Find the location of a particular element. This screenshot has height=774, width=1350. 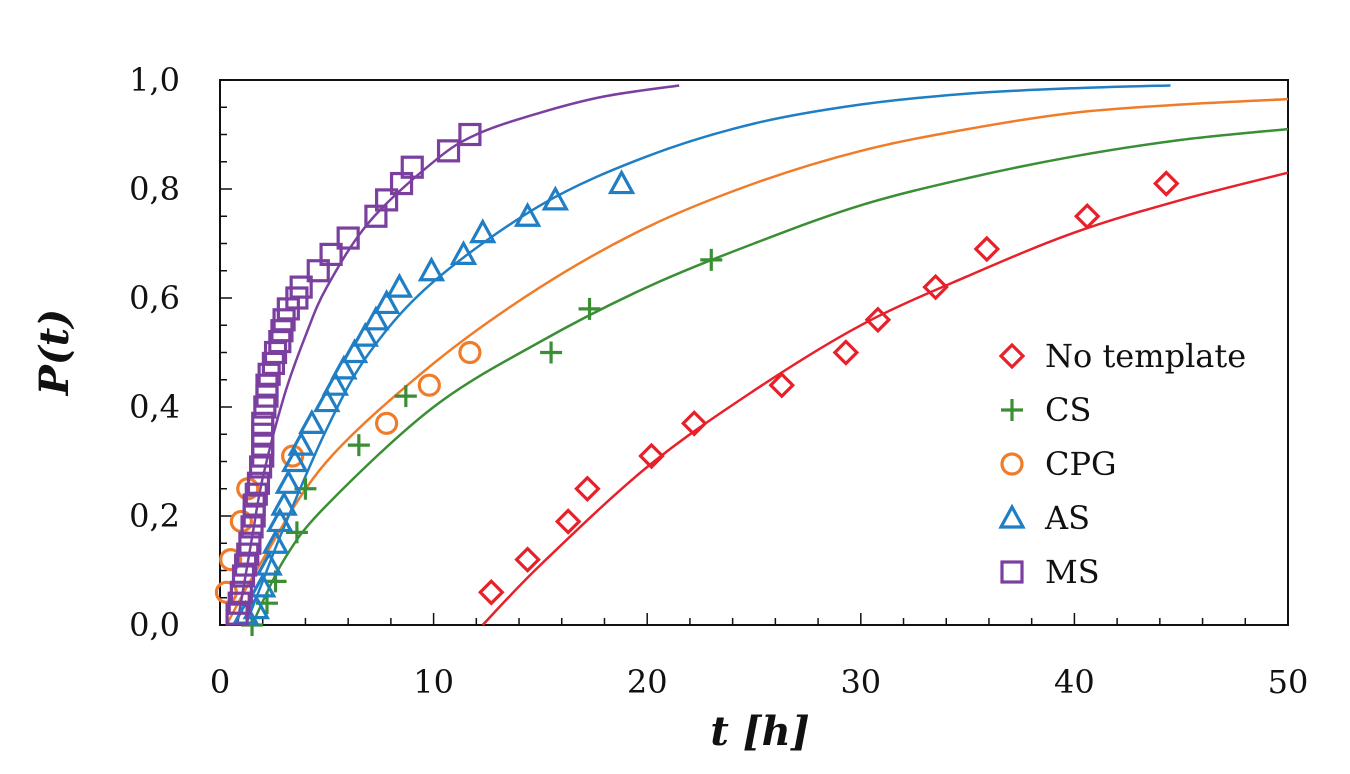

x-tick-label: 40 is located at coordinates (1074, 682).